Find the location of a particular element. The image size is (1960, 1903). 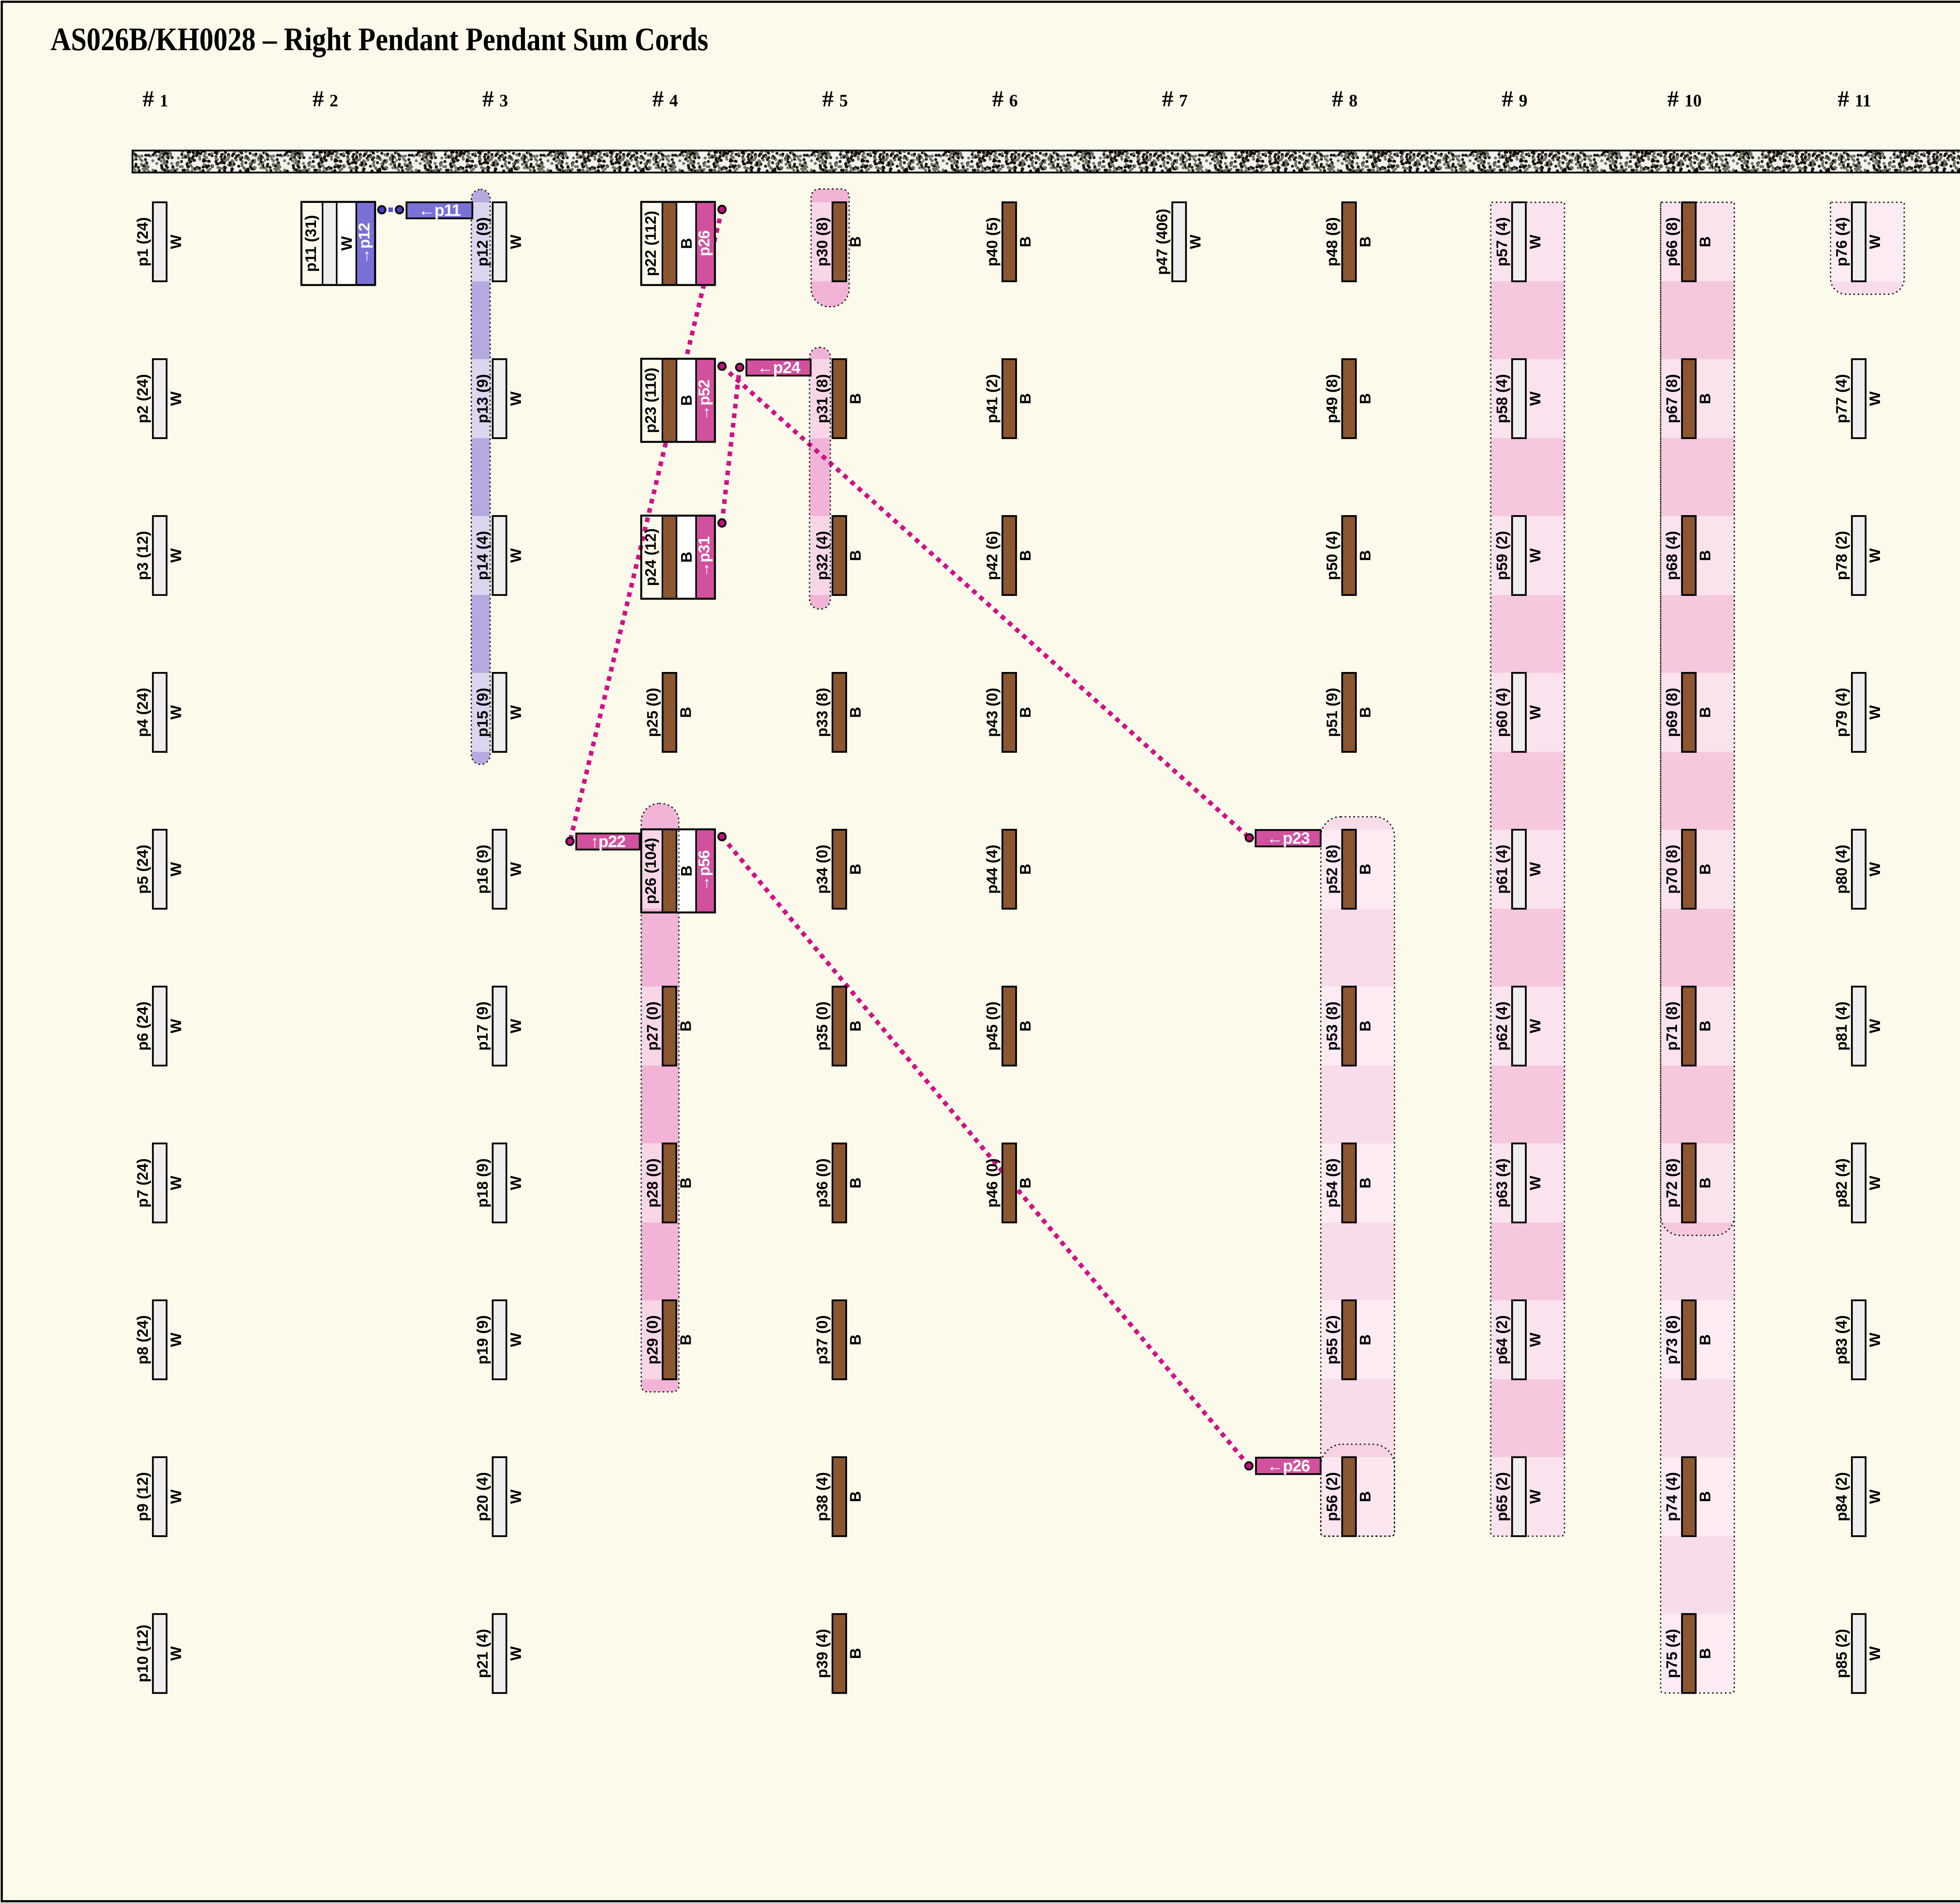

svg-text: p27 (0) is located at coordinates (652, 1026).